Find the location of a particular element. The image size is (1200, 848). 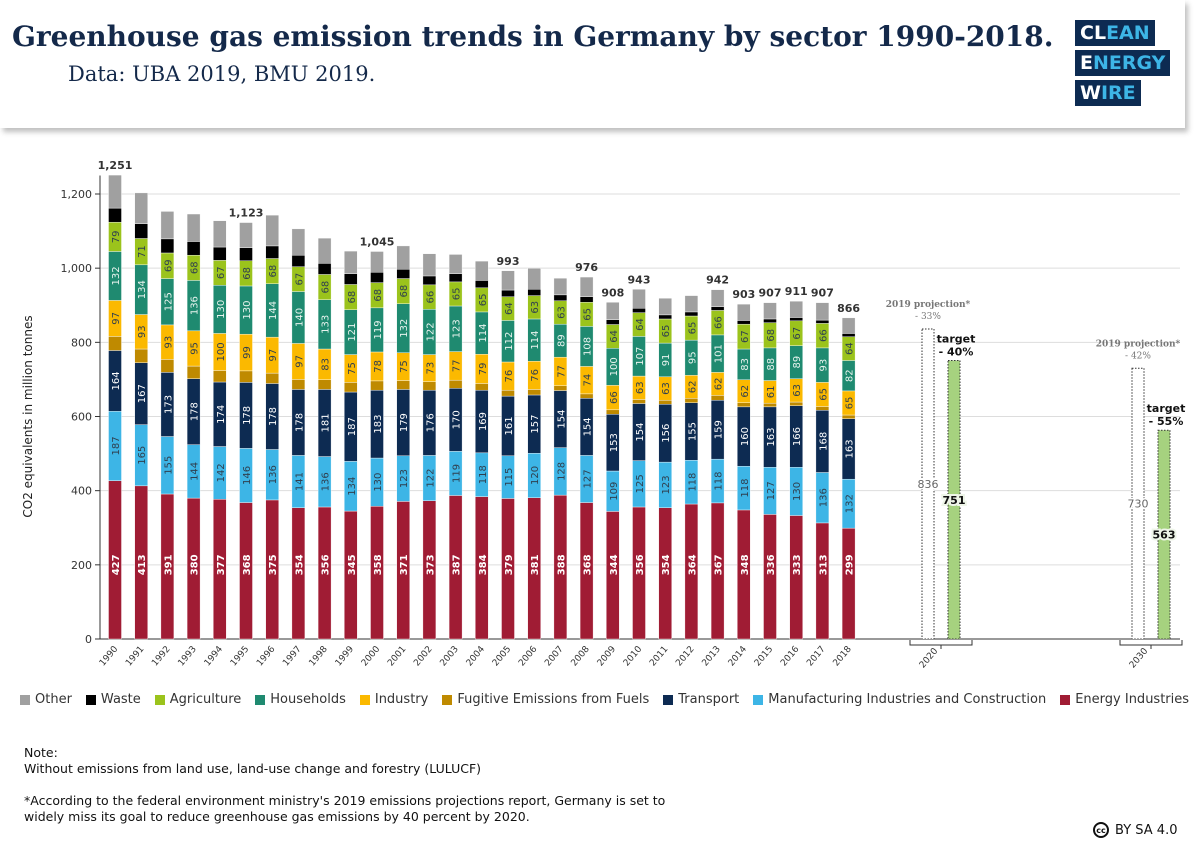

segment-label: 173 is located at coordinates (168, 404).